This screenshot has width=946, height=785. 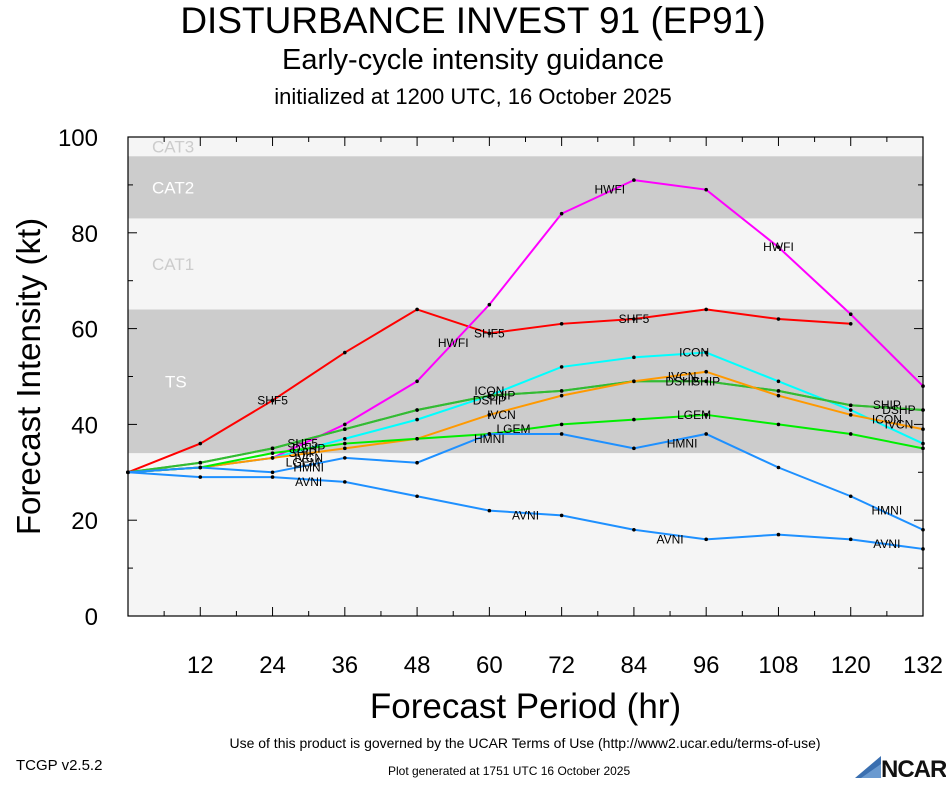 I want to click on y-tick-label: 100, so click(x=78, y=138).